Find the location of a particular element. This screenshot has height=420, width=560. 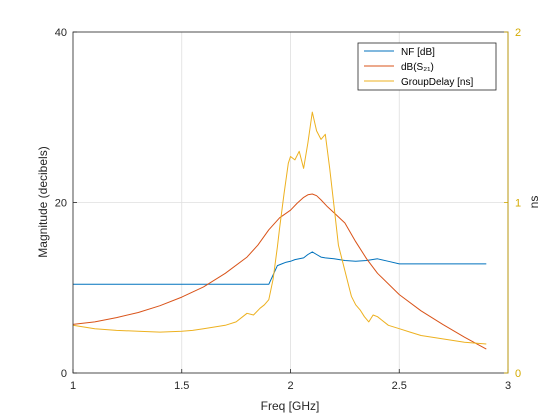

legend-entry-s21: dB(S₂₁) is located at coordinates (417, 67).